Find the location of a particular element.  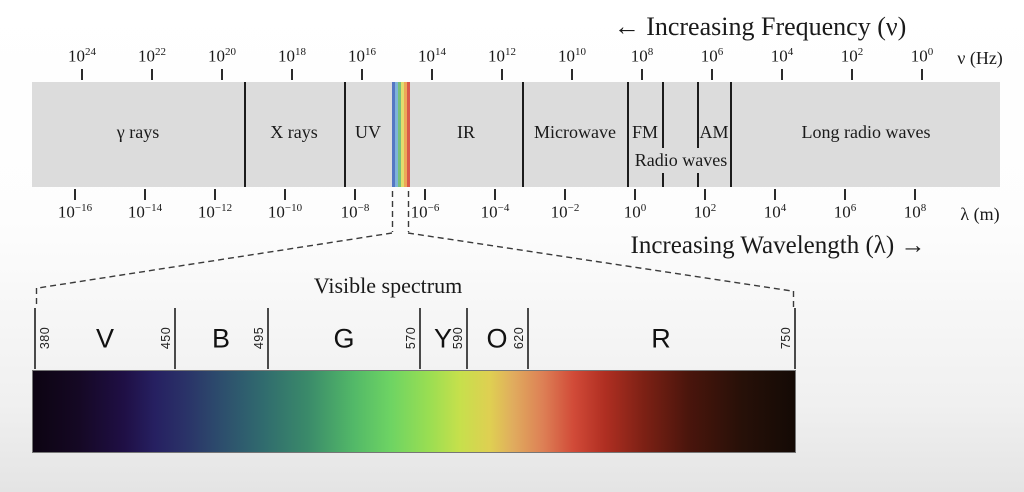

frequency-exponent: 14 is located at coordinates (440, 52).